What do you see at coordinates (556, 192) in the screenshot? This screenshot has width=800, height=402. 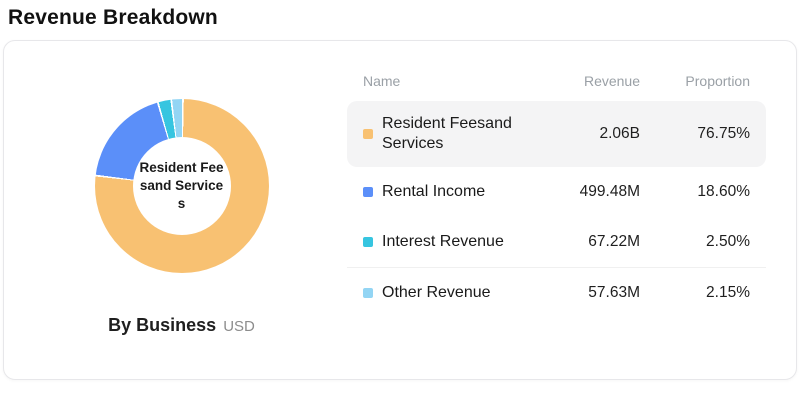 I see `table-row-rental-income: Rental Income 499.48M 18.60%` at bounding box center [556, 192].